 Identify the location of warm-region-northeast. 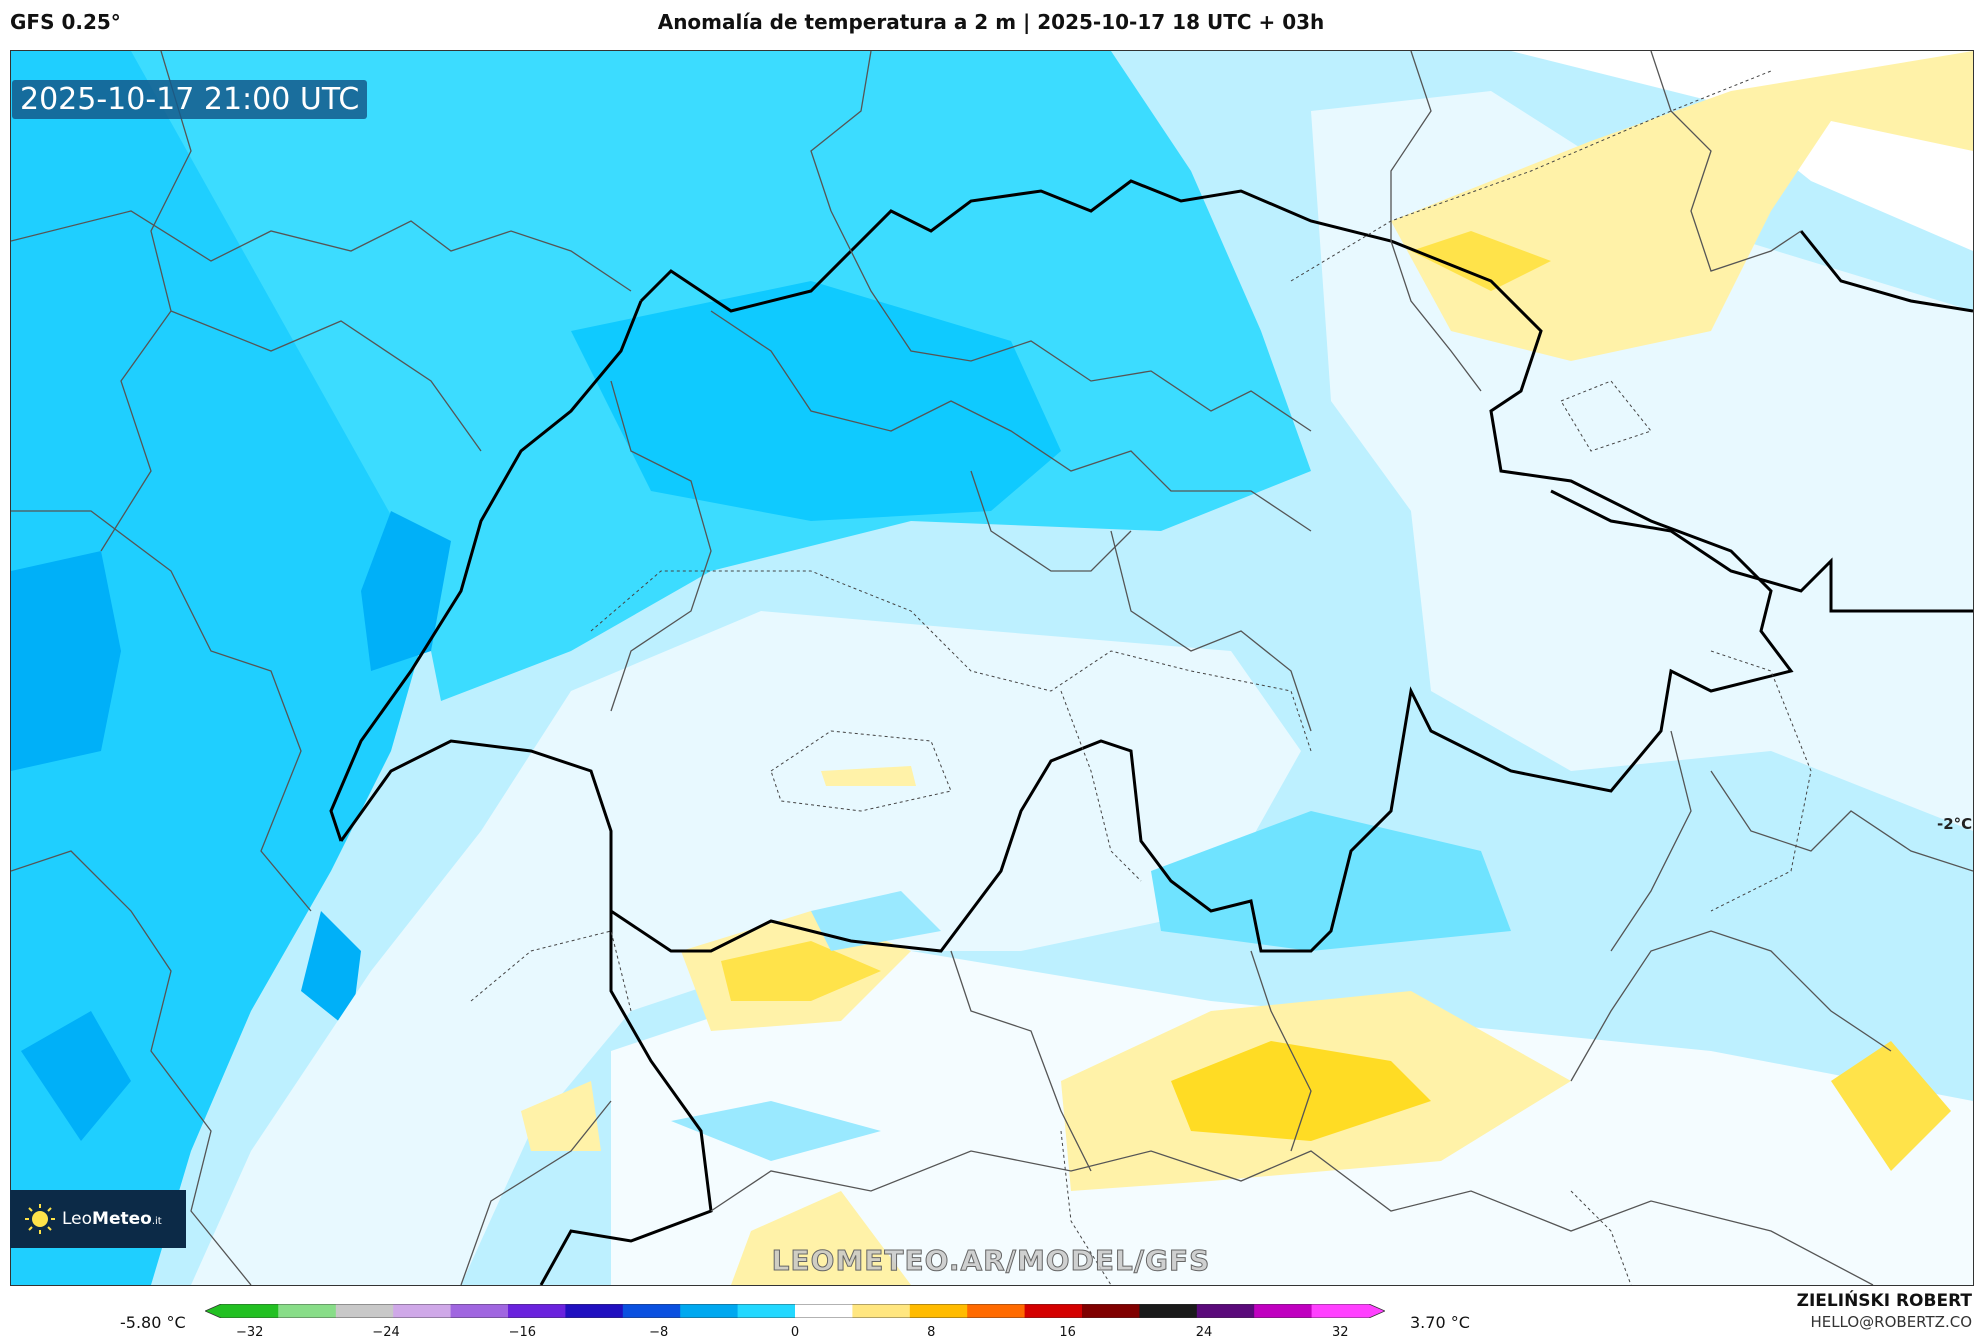
(1682, 206).